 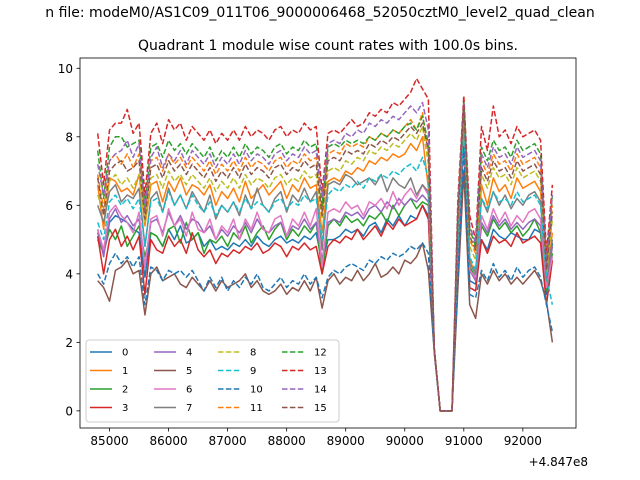 What do you see at coordinates (69, 240) in the screenshot?
I see `y-axis: 0 2 4 6 8 10` at bounding box center [69, 240].